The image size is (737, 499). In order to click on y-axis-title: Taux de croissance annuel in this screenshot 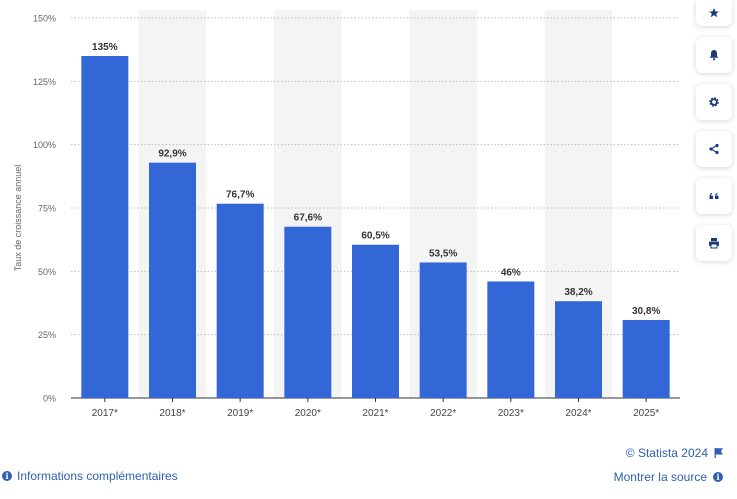, I will do `click(18, 218)`.